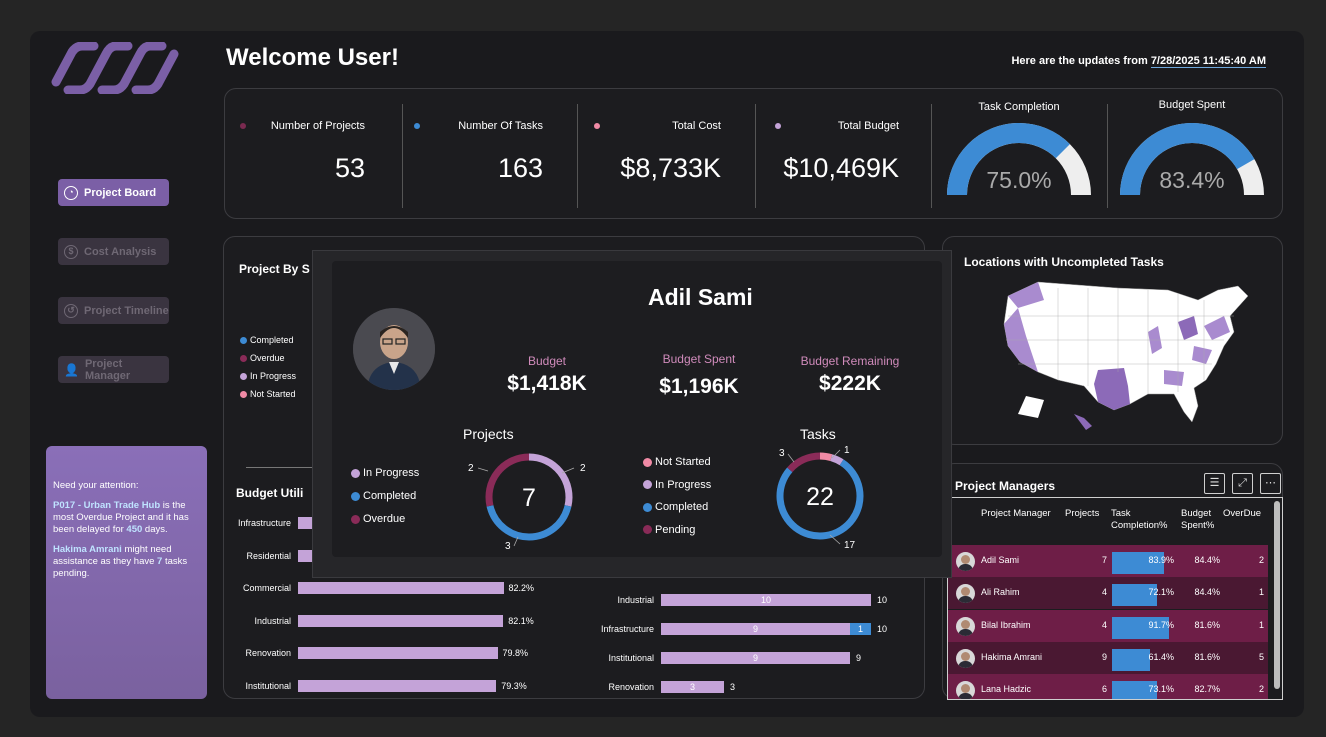  I want to click on table-row: Bilal Ibrahim 4 91.7% 81.6% 1, so click(1108, 625).